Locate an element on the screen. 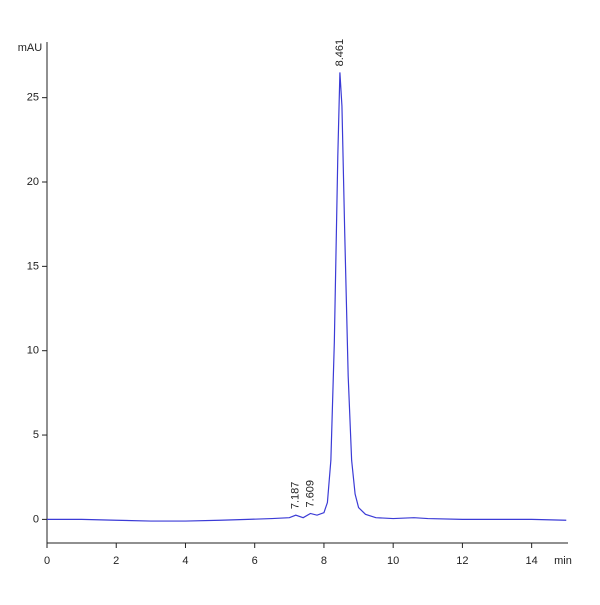  x-tick-label: 0 is located at coordinates (47, 561).